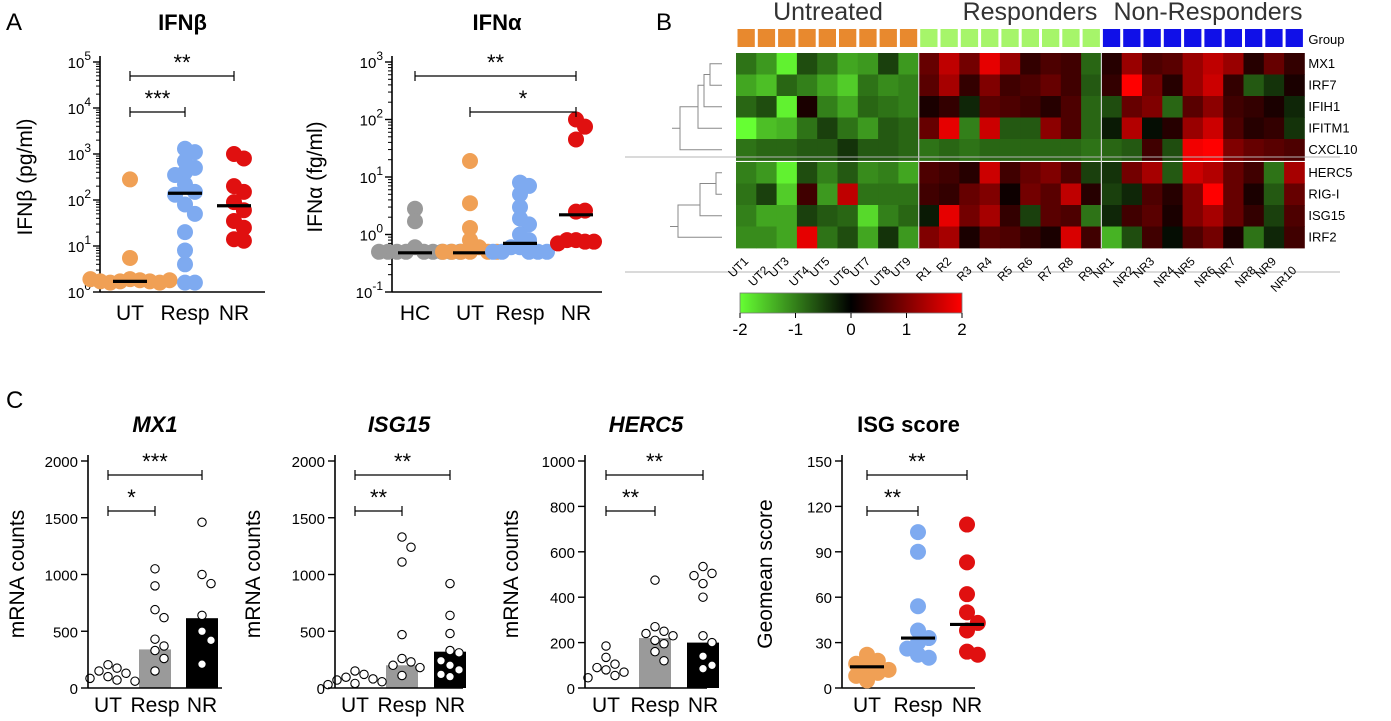 The height and width of the screenshot is (721, 1391). I want to click on x-category-label: Resp, so click(654, 705).